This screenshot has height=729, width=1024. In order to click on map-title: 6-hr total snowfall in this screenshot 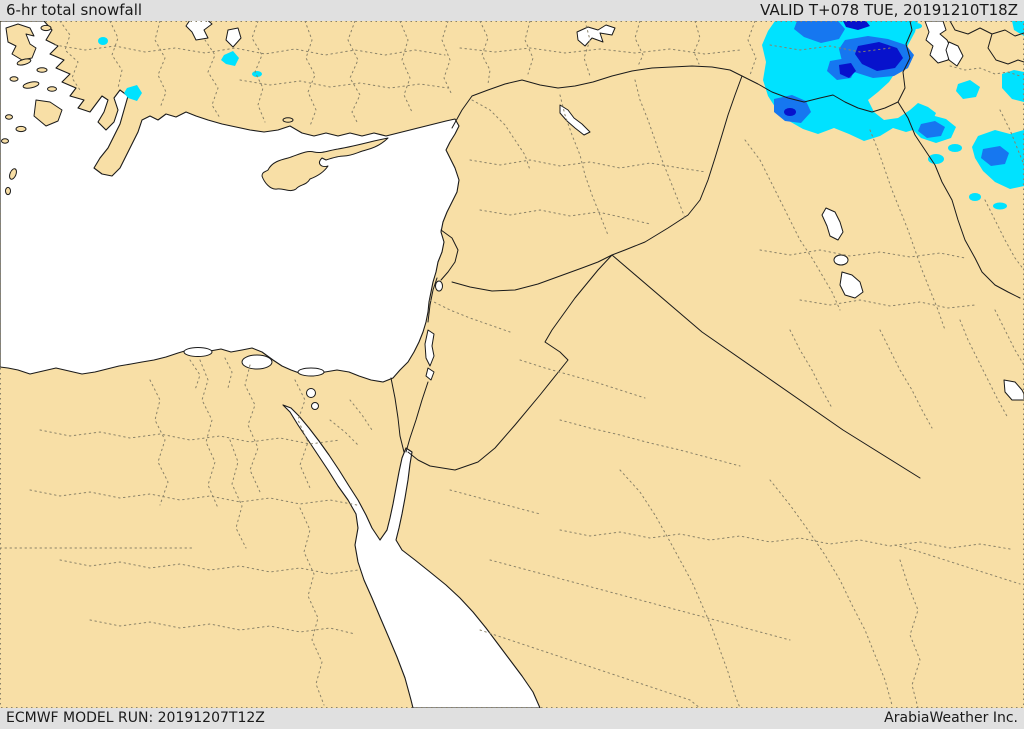, I will do `click(74, 10)`.